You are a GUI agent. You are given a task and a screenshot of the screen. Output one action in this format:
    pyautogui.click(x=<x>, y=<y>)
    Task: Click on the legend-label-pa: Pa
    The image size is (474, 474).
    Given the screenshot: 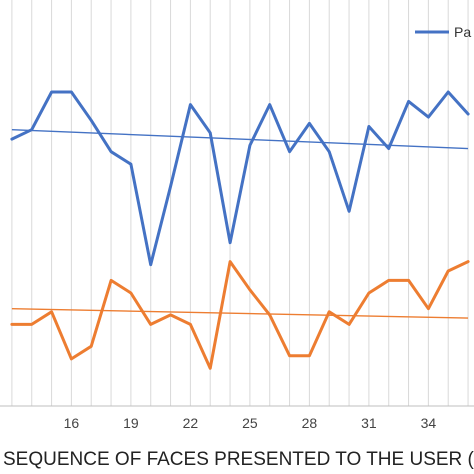 What is the action you would take?
    pyautogui.click(x=462, y=32)
    